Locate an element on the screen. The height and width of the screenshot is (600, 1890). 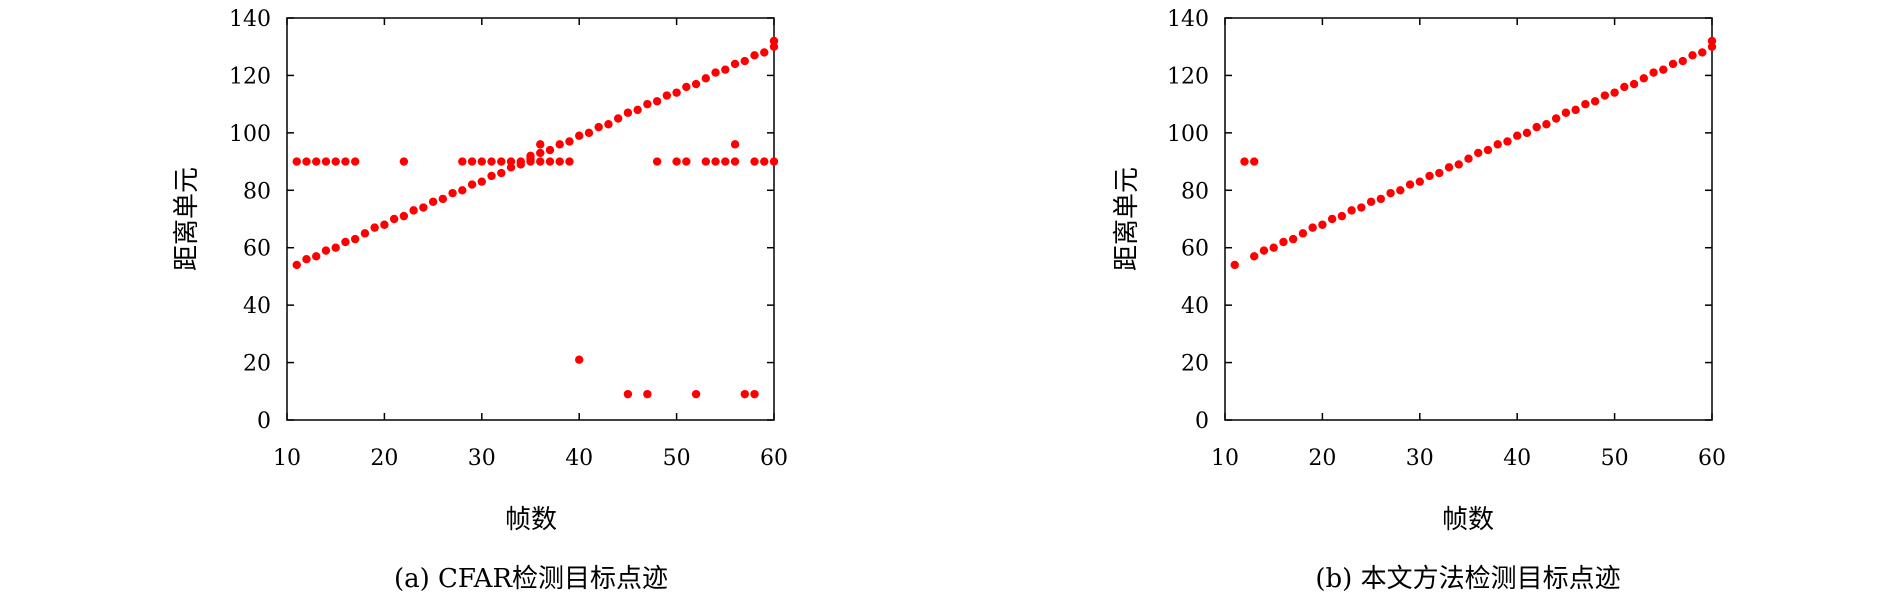
y-tick-label: 0 is located at coordinates (264, 421).